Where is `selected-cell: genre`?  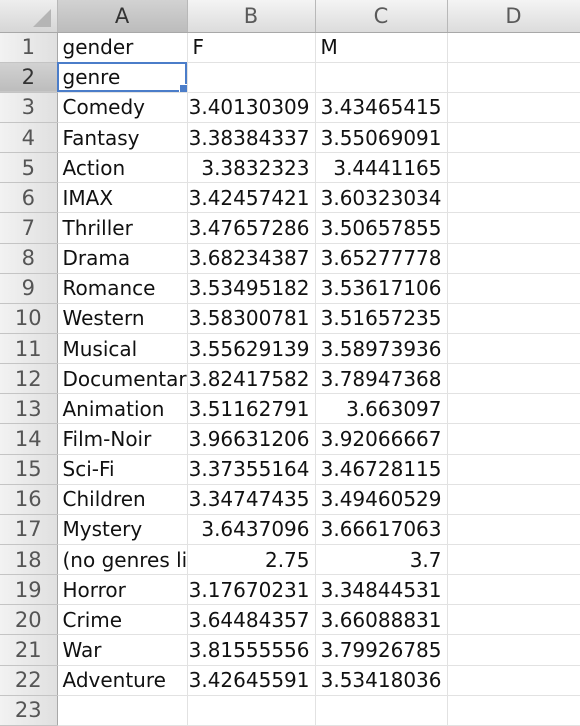 selected-cell: genre is located at coordinates (122, 77).